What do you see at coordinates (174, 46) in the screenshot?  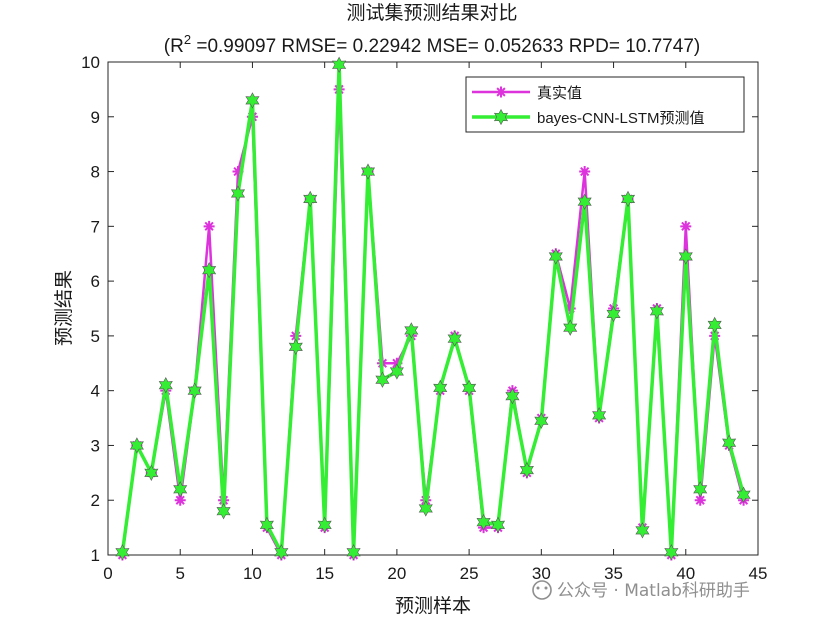 I see `subtitle-prefix: (R` at bounding box center [174, 46].